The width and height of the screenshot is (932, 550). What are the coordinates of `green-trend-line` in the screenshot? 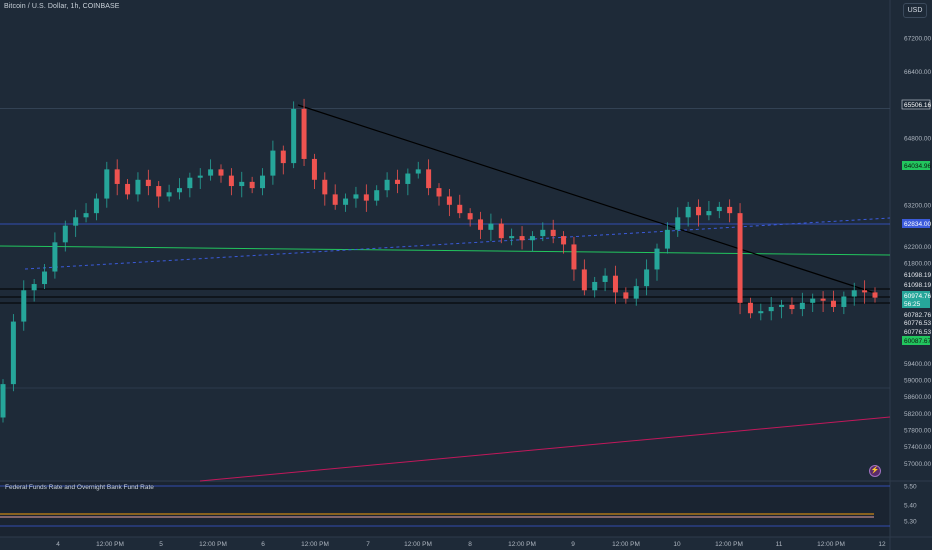 It's located at (445, 250).